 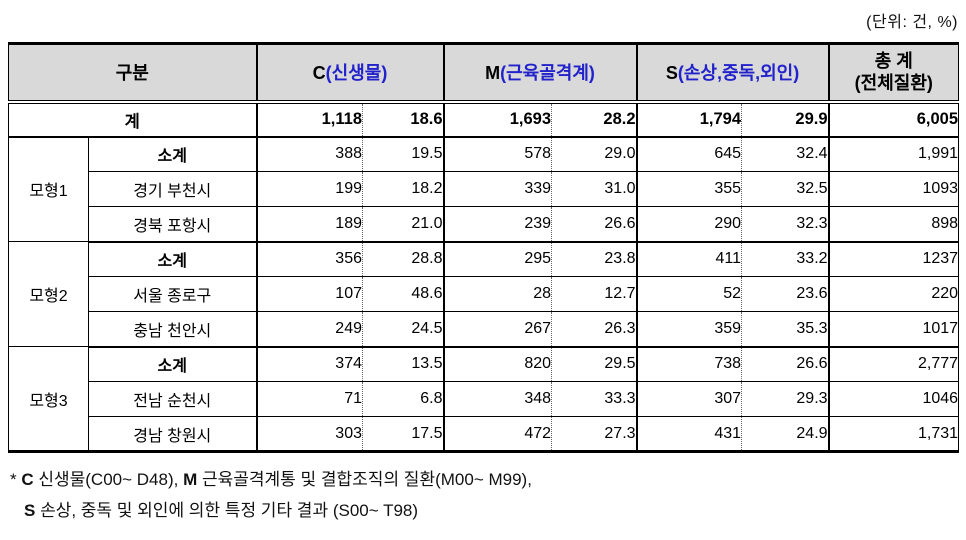 I want to click on cell-c-pct: 24.5, so click(x=402, y=329).